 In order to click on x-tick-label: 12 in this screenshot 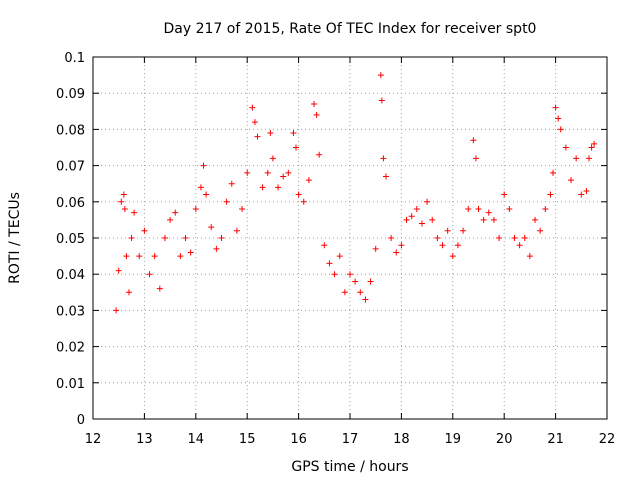, I will do `click(93, 439)`.